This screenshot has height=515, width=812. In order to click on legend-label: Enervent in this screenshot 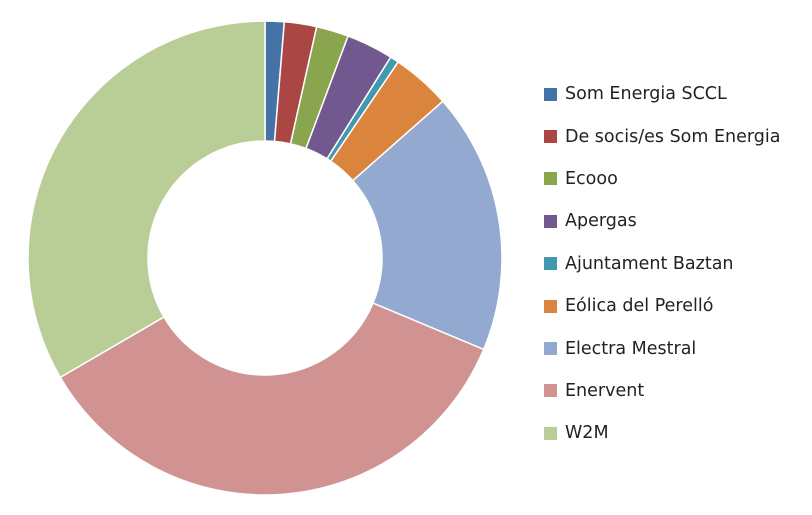, I will do `click(605, 390)`.